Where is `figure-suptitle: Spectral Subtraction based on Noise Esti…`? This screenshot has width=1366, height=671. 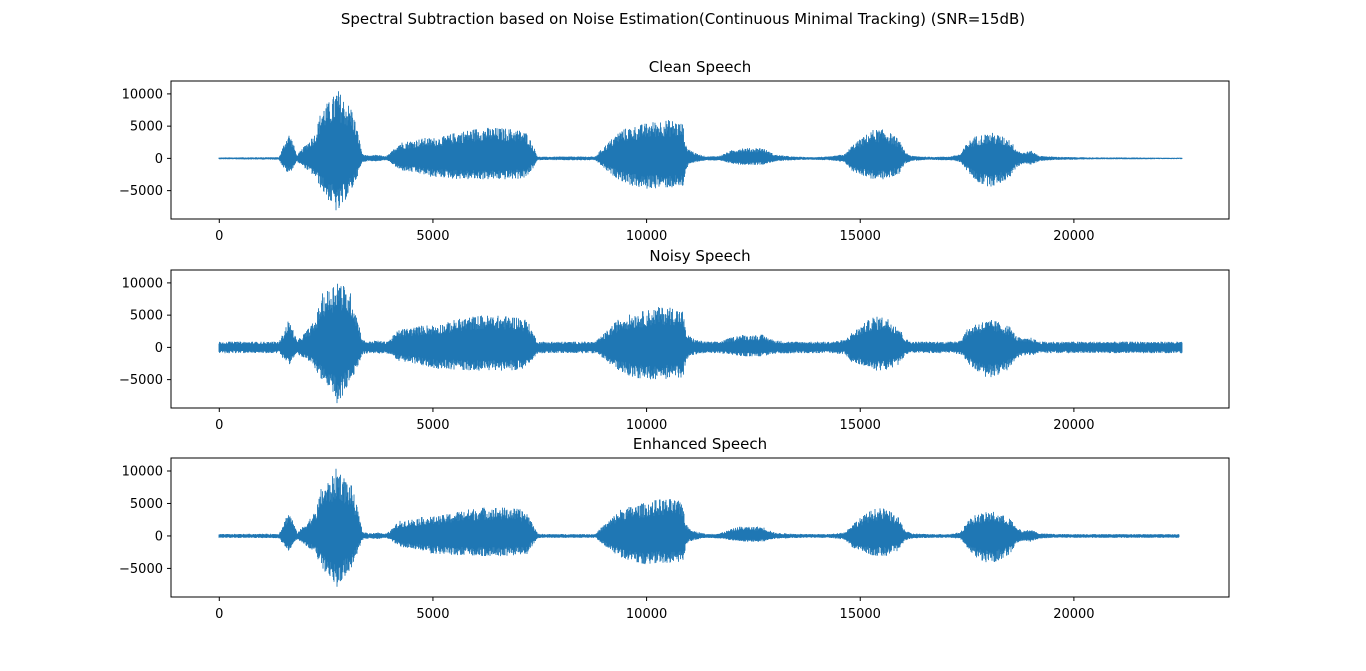
figure-suptitle: Spectral Subtraction based on Noise Esti… is located at coordinates (683, 19).